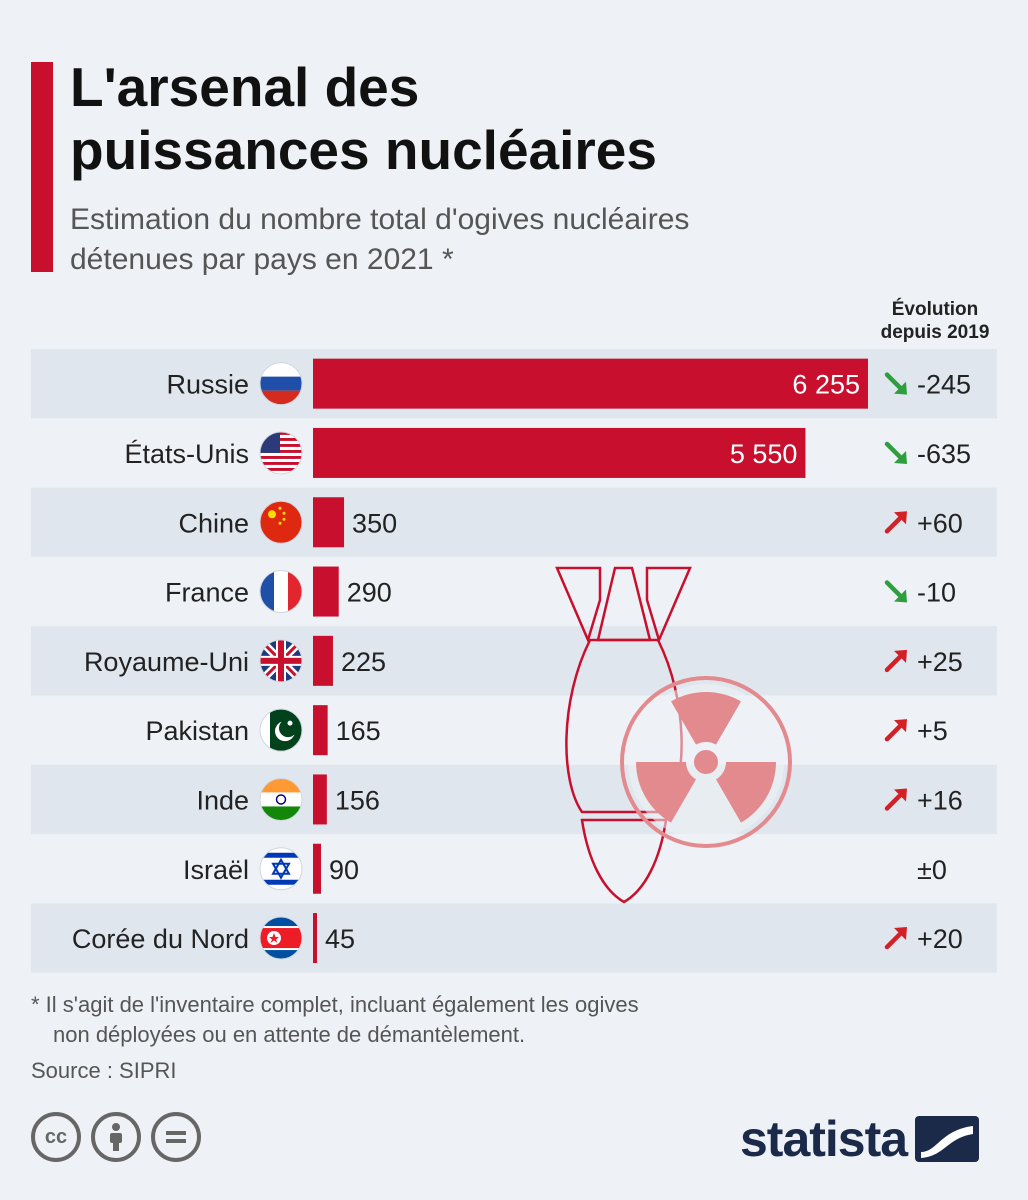 This screenshot has height=1200, width=1028. Describe the element at coordinates (936, 593) in the screenshot. I see `evolution-value: -10` at that location.